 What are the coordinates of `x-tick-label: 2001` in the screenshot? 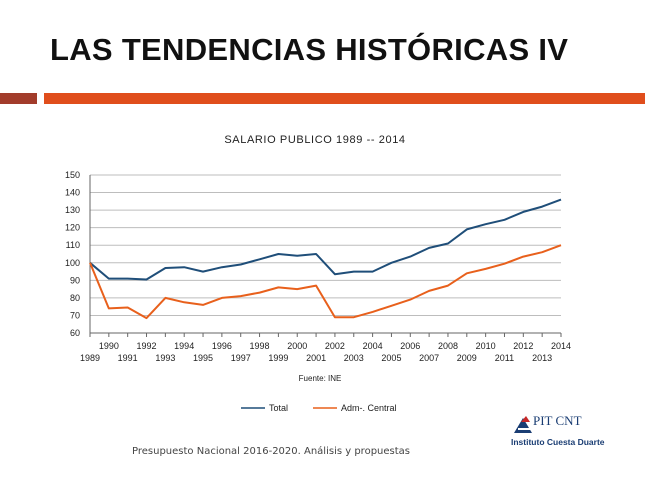 It's located at (316, 358).